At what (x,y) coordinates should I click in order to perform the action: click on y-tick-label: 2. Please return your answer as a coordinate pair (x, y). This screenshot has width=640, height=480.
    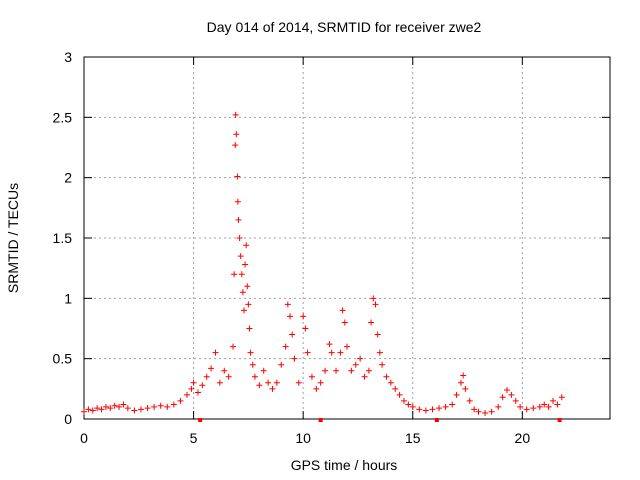
    Looking at the image, I should click on (68, 178).